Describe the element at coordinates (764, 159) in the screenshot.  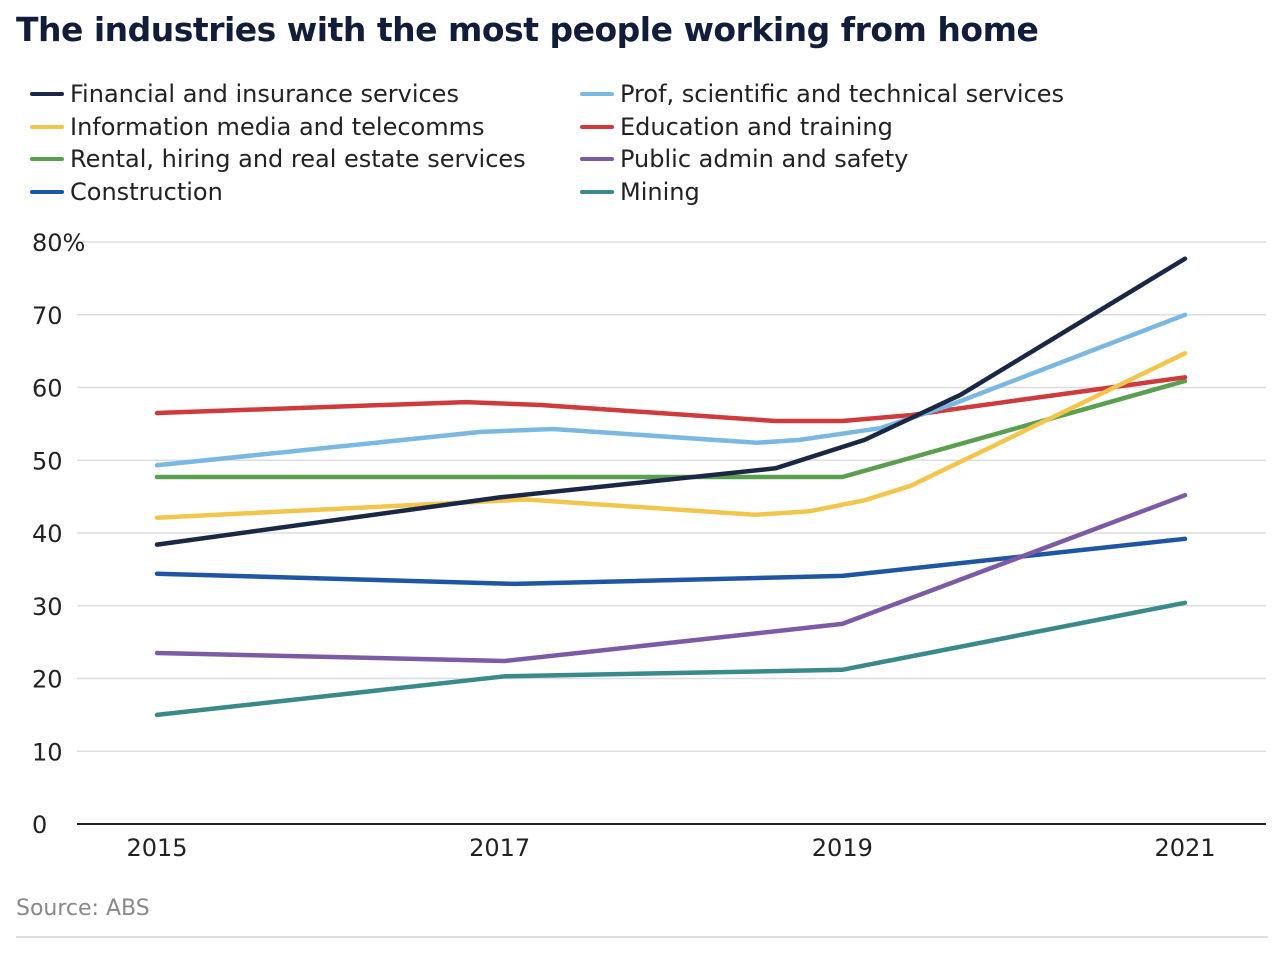
I see `legend-label: Public admin and safety` at that location.